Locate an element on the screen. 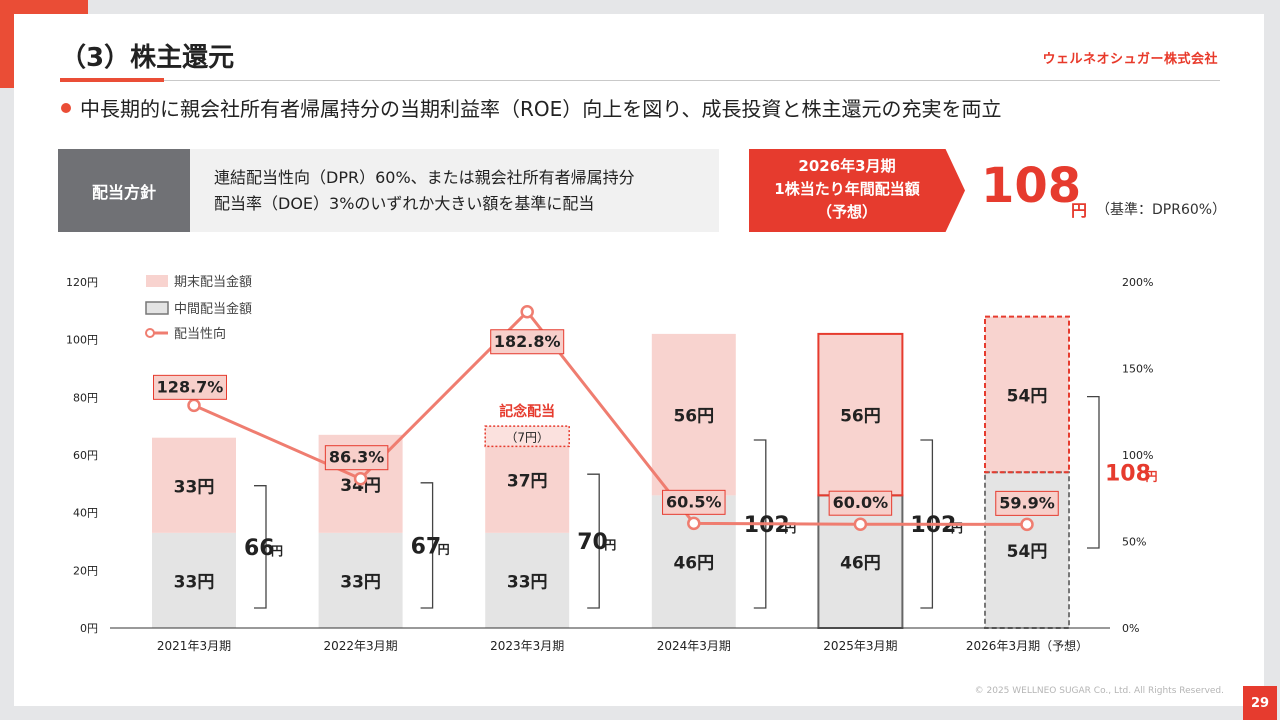  y-left-tick-label: 60円 is located at coordinates (85, 455).